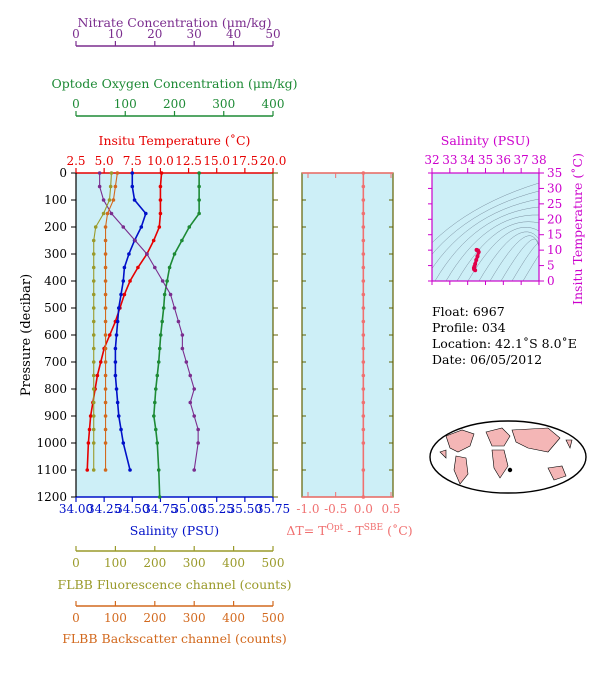  What do you see at coordinates (175, 584) in the screenshot?
I see `fluorescence-axis-label: FLBB Fluorescence channel (counts)` at bounding box center [175, 584].